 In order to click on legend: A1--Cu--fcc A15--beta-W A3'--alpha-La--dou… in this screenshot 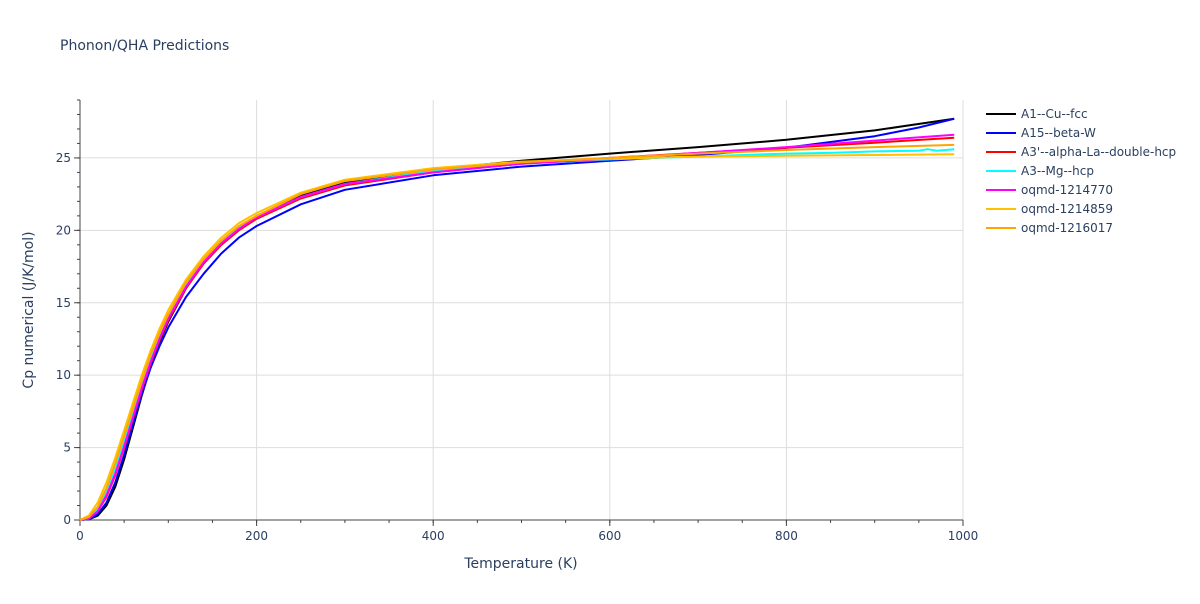, I will do `click(1081, 171)`.